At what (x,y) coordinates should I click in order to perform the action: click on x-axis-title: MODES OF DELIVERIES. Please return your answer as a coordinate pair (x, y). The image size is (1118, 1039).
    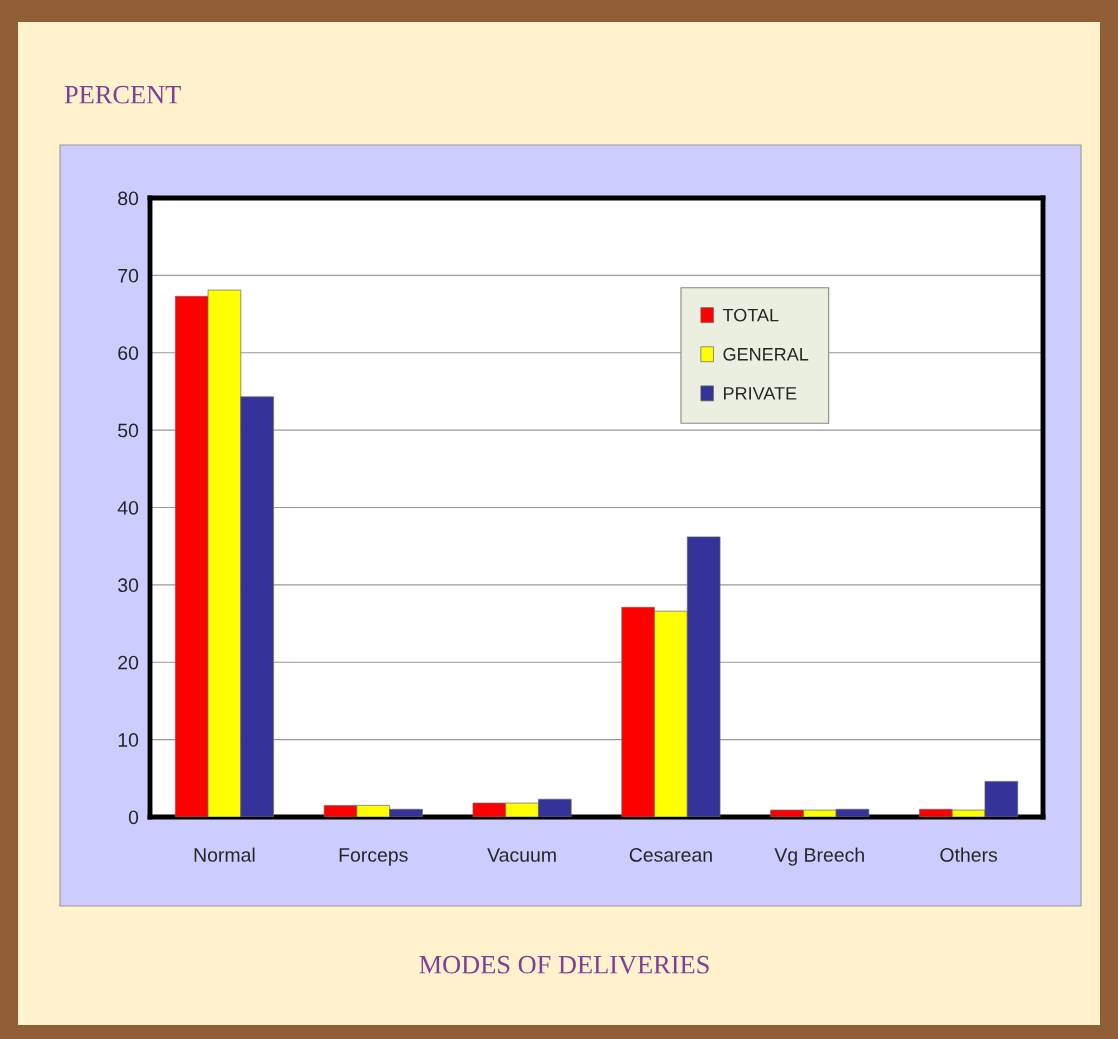
    Looking at the image, I should click on (564, 964).